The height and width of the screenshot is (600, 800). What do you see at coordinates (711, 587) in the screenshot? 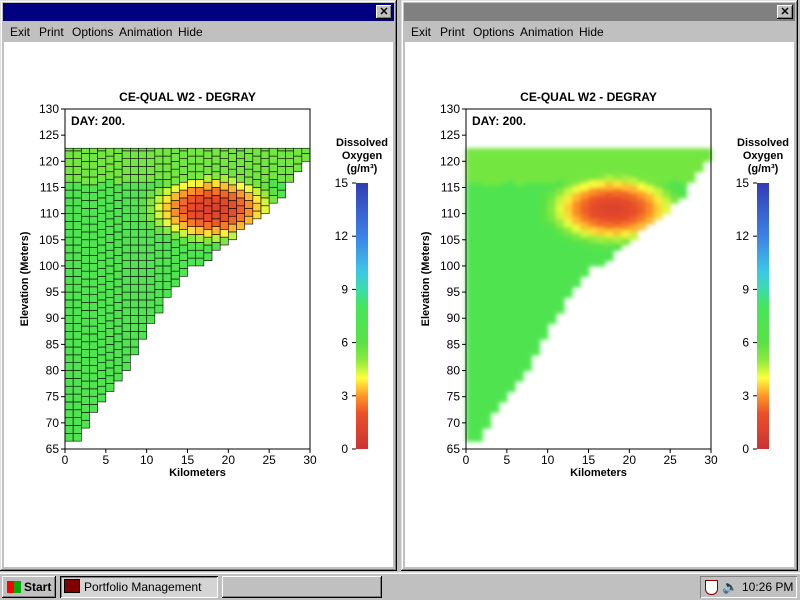
I see `shield-icon` at bounding box center [711, 587].